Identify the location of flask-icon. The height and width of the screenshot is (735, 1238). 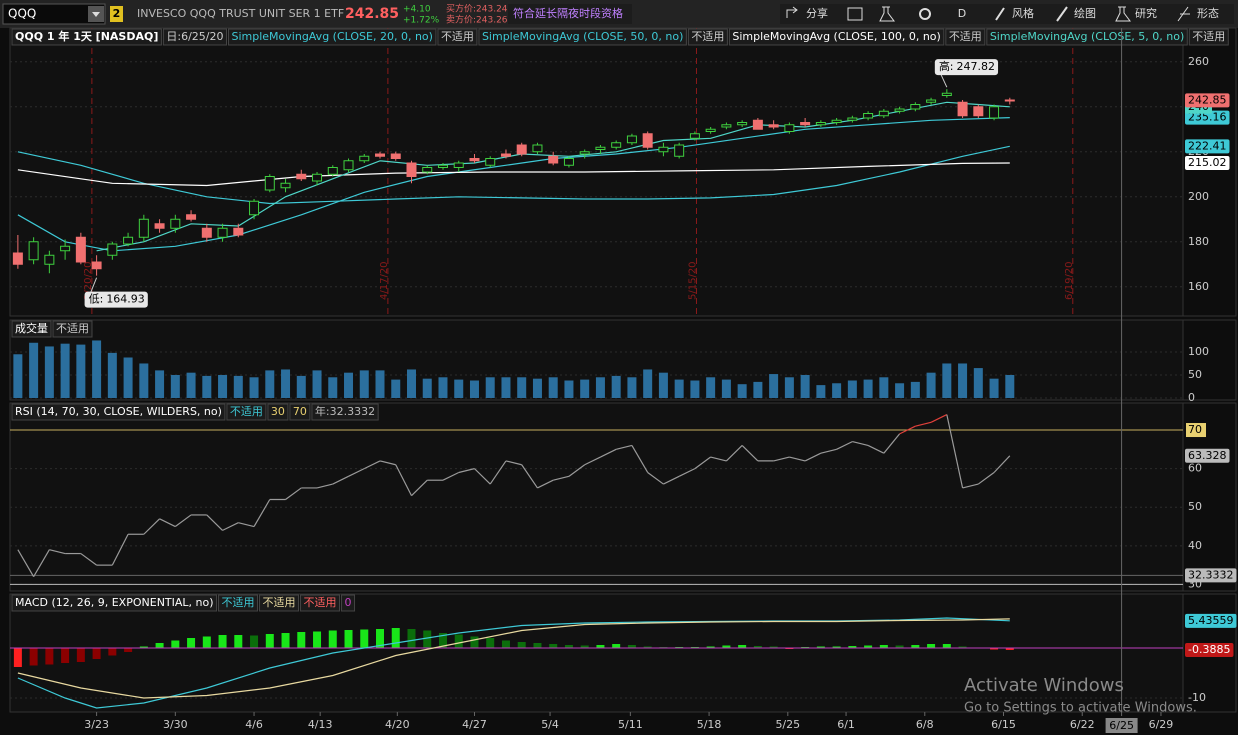
(887, 14).